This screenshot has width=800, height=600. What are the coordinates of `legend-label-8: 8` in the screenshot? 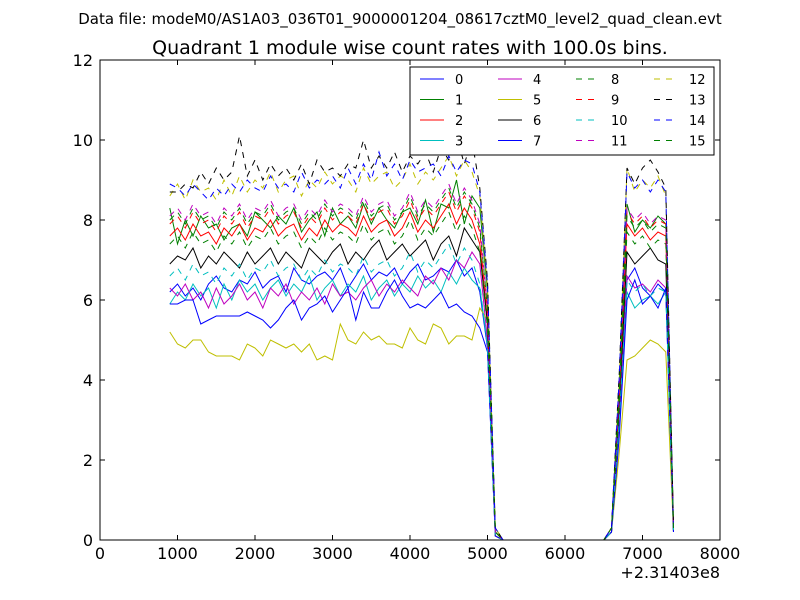 It's located at (615, 80).